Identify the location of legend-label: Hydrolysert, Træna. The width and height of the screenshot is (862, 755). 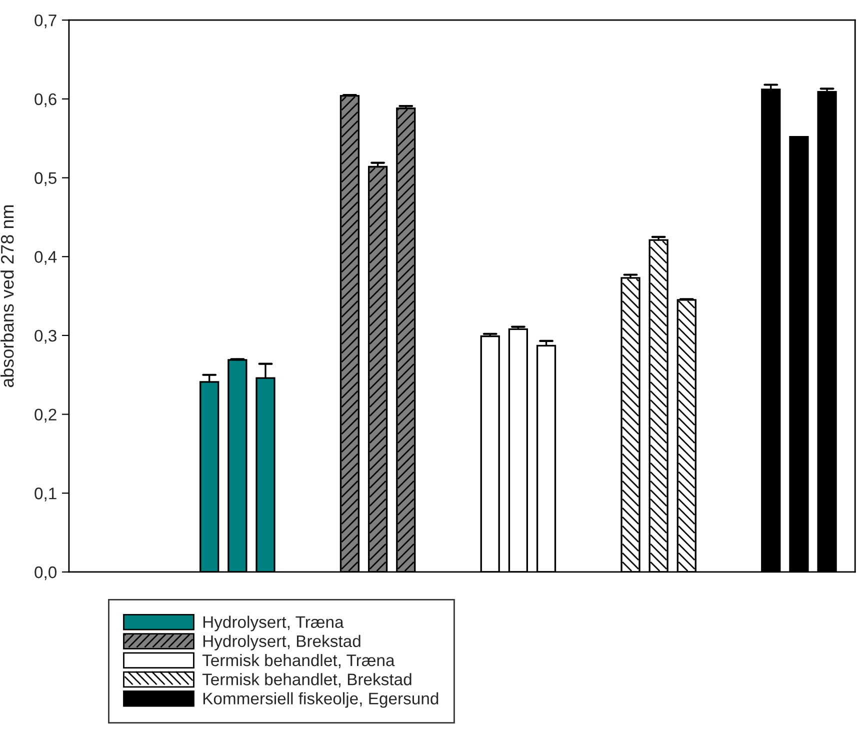
(273, 624).